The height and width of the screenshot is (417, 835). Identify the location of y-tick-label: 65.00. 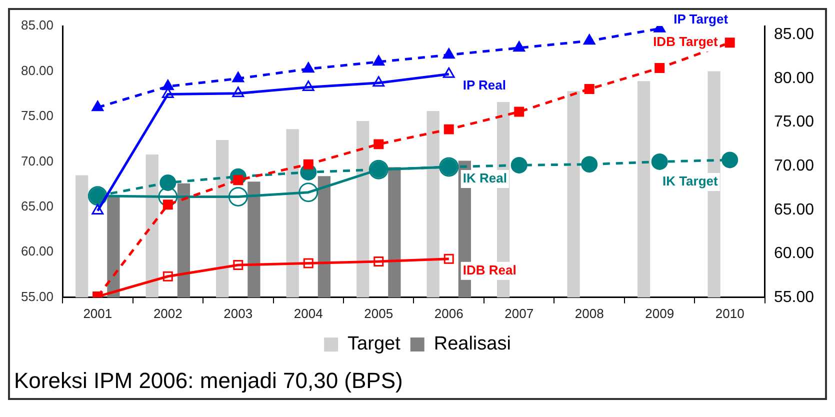
(37, 206).